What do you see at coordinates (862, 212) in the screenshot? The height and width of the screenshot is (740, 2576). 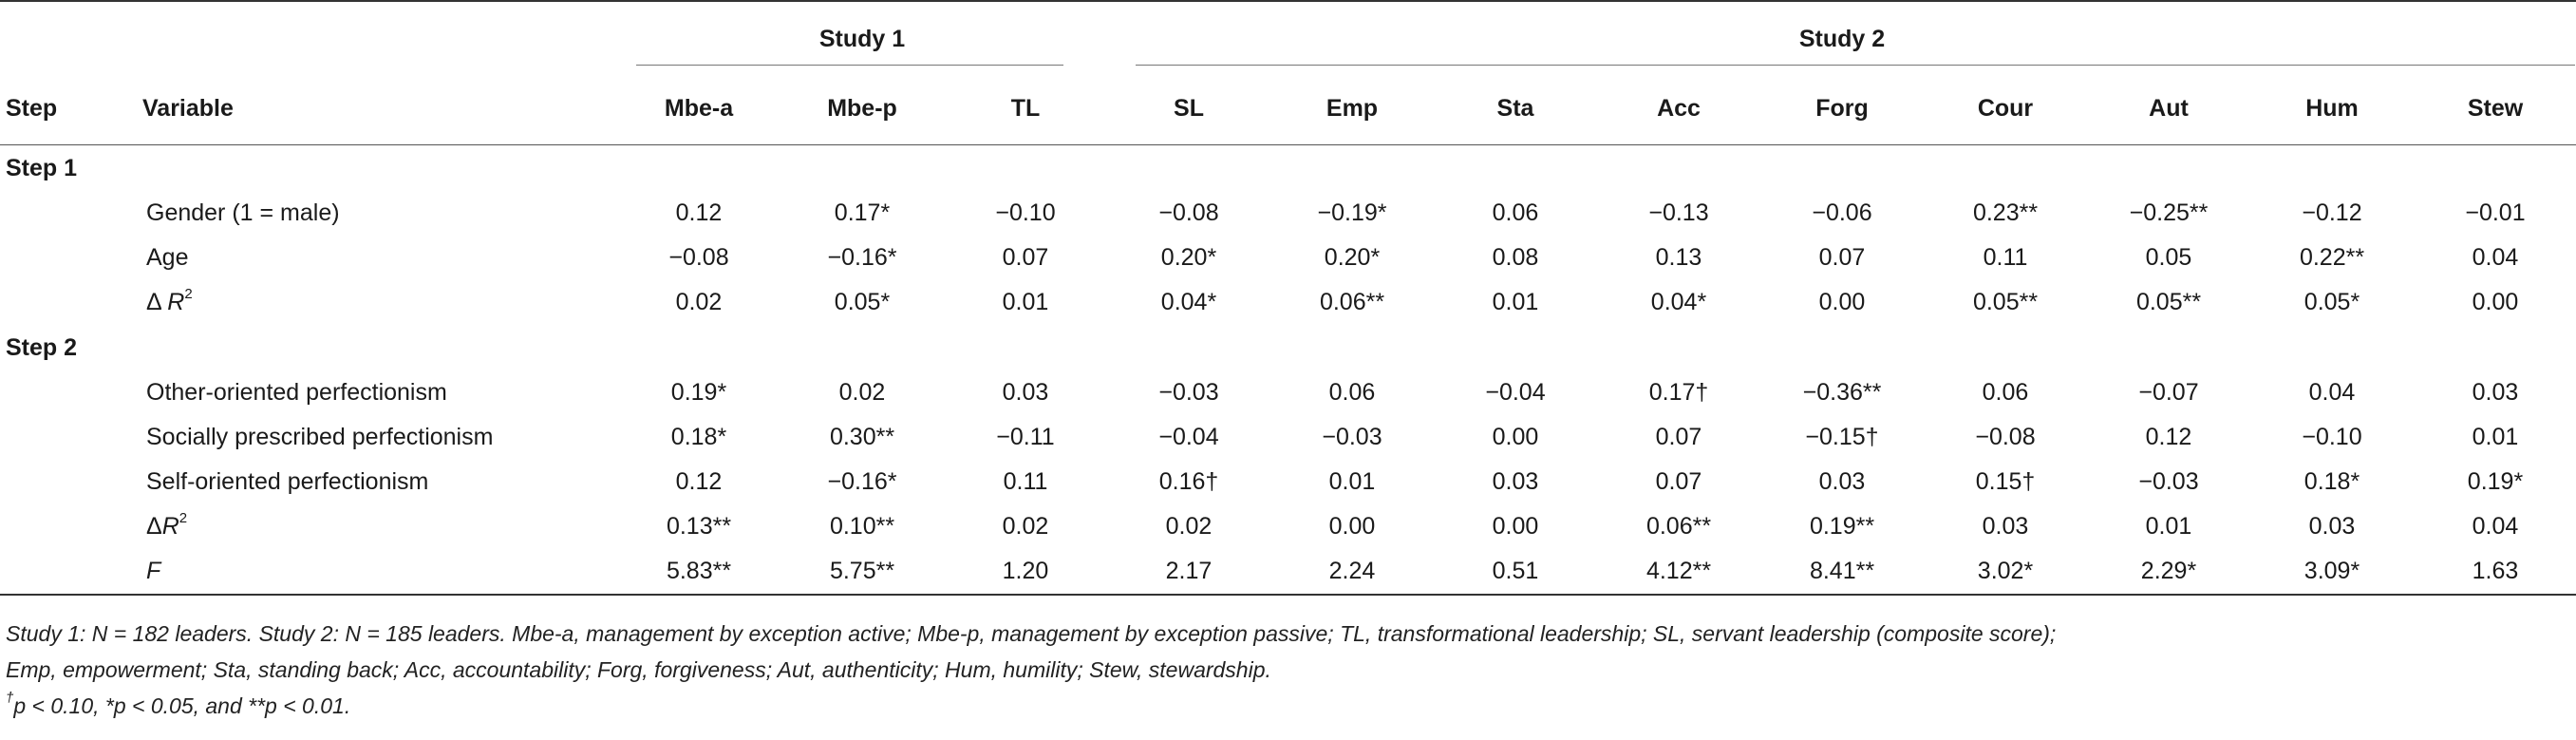 I see `value-cell: 0.17*` at bounding box center [862, 212].